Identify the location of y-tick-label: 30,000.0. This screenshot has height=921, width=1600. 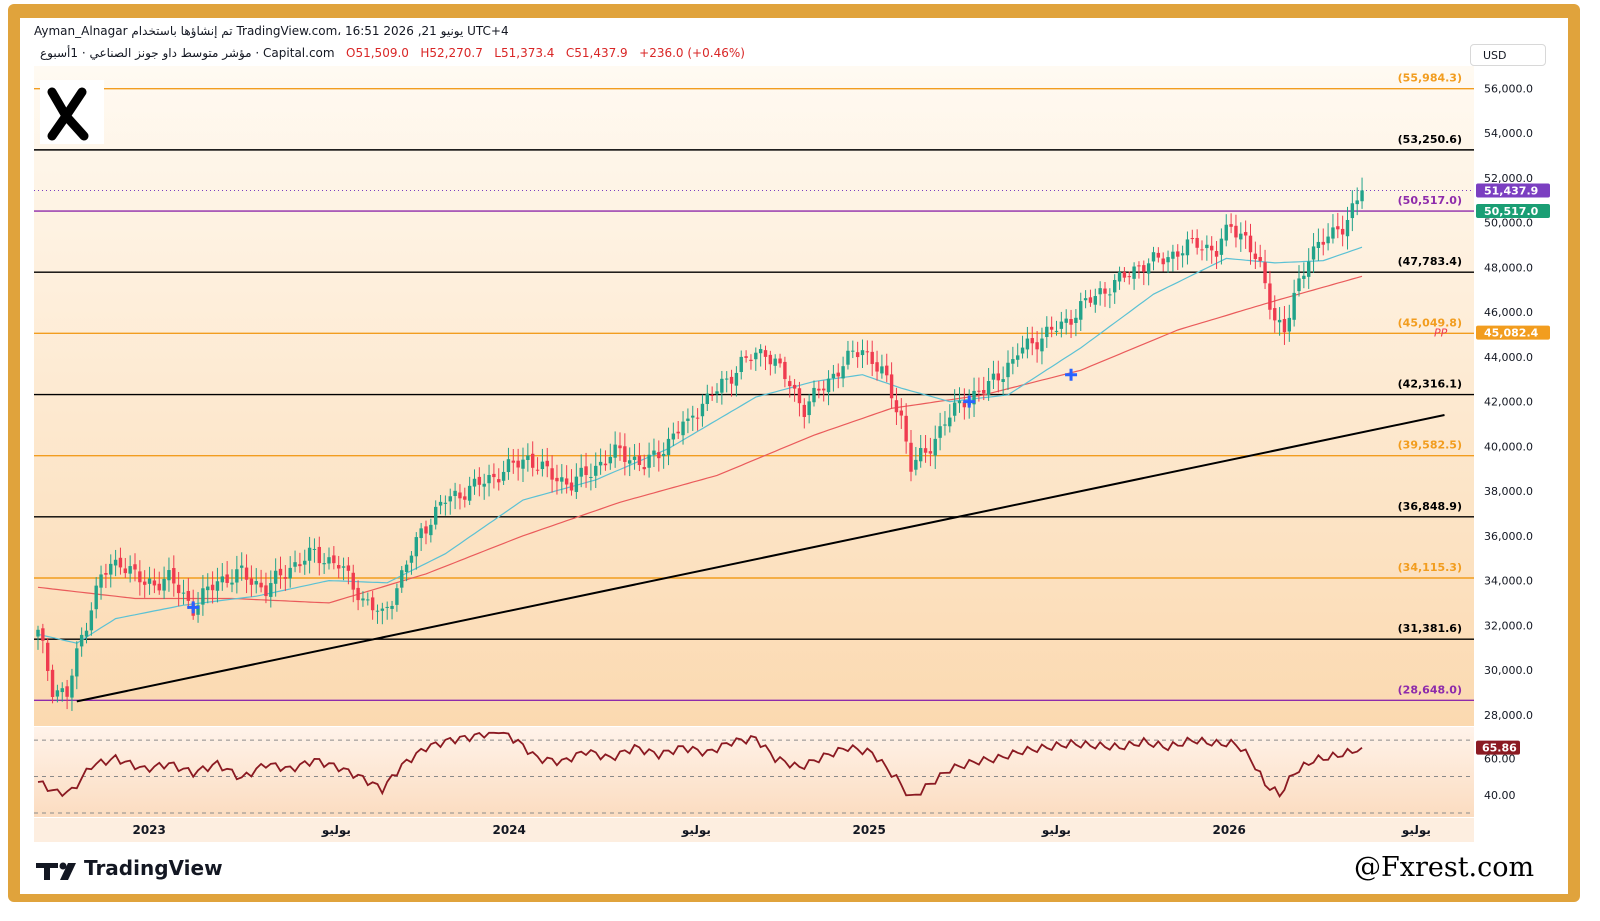
(1508, 670).